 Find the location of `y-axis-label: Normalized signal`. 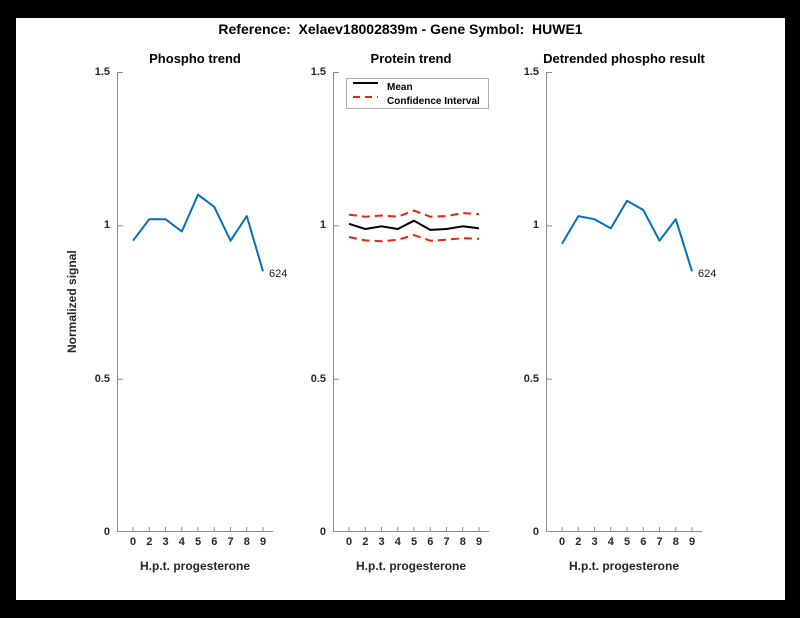

y-axis-label: Normalized signal is located at coordinates (72, 302).